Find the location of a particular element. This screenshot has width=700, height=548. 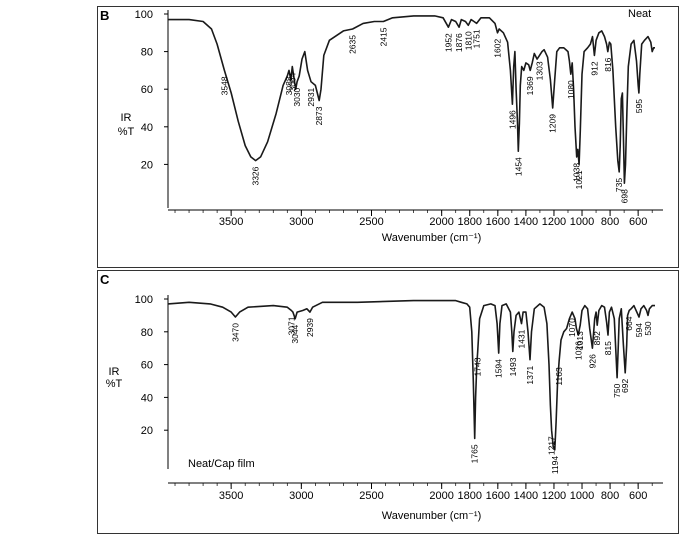

b-x-tick-label: 600 is located at coordinates (638, 222).